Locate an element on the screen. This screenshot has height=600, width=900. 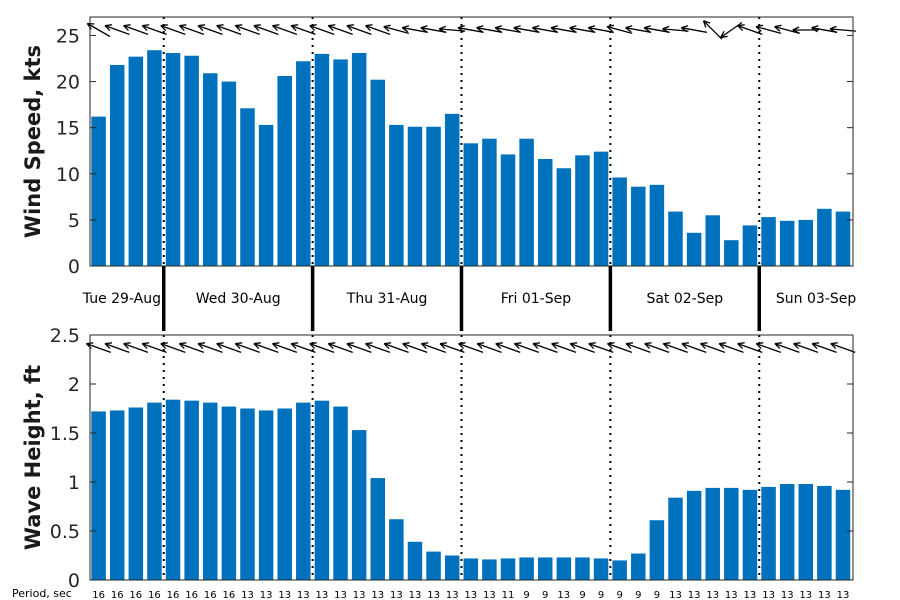
wave-y-tick-label: 0.5 is located at coordinates (65, 532).